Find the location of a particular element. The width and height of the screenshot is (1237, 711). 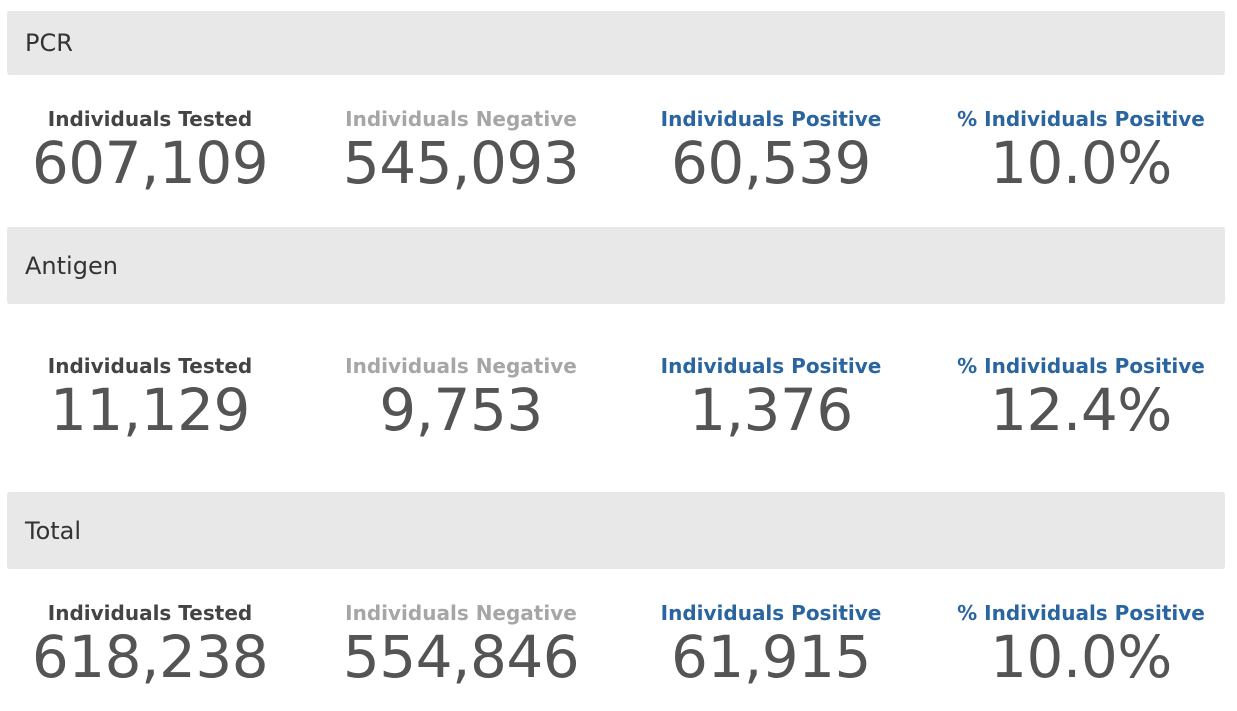

stat-value: 607,109 is located at coordinates (150, 163).